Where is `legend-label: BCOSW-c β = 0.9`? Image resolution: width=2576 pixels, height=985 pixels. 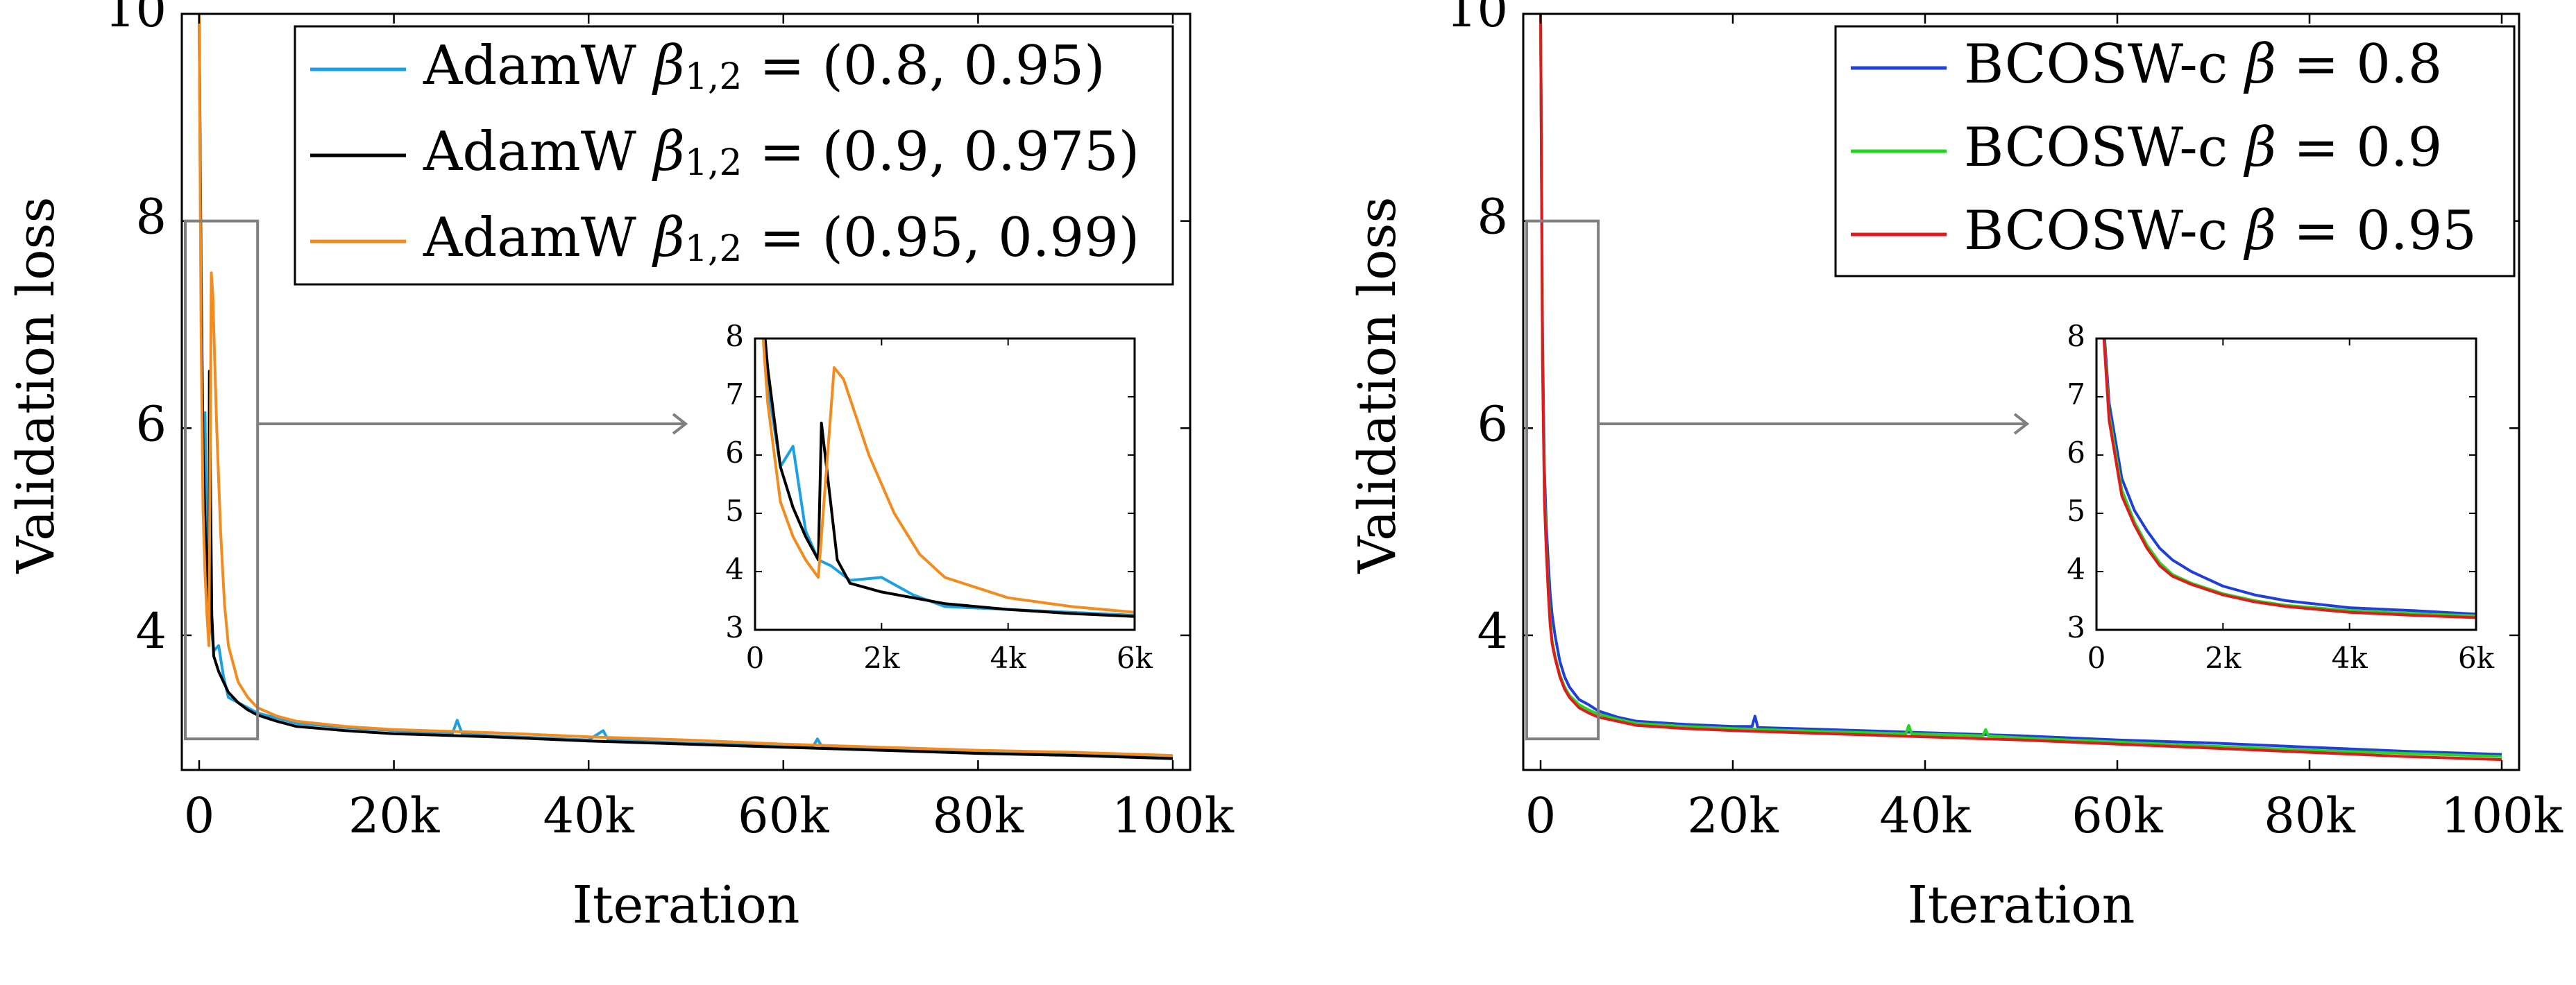 legend-label: BCOSW-c β = 0.9 is located at coordinates (2203, 148).